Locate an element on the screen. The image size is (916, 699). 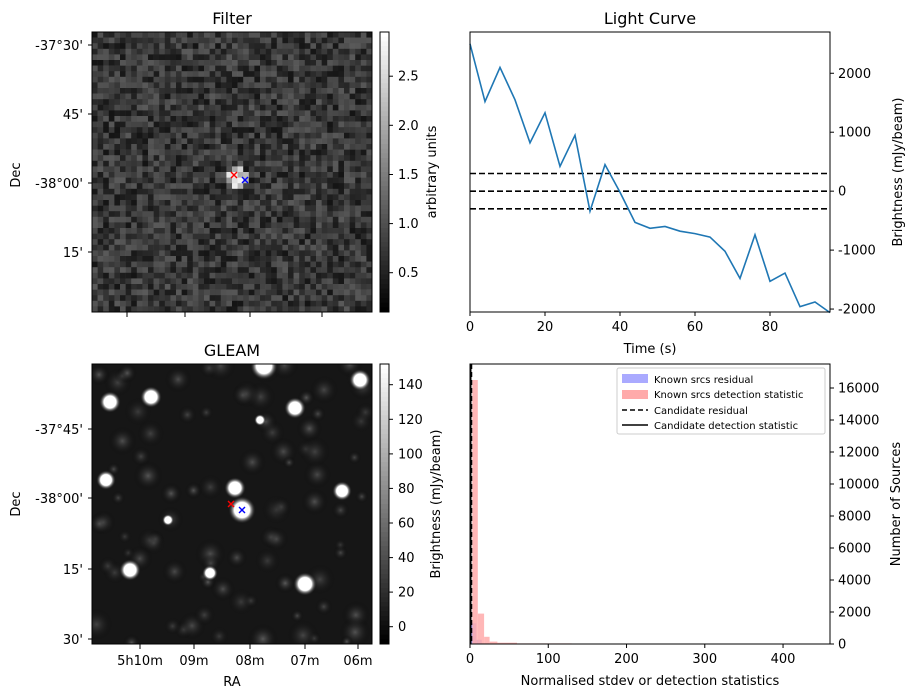
legend-label: Known srcs residual is located at coordinates (703, 380).